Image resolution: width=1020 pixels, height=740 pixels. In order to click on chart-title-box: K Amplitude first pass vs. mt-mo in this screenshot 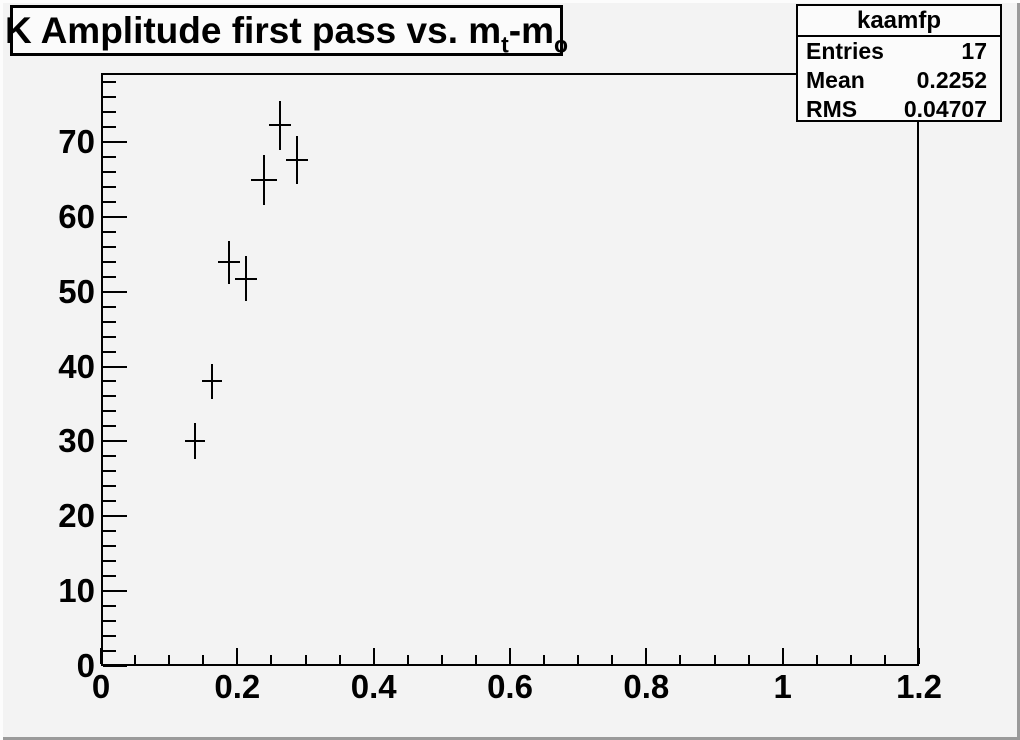, I will do `click(286, 30)`.